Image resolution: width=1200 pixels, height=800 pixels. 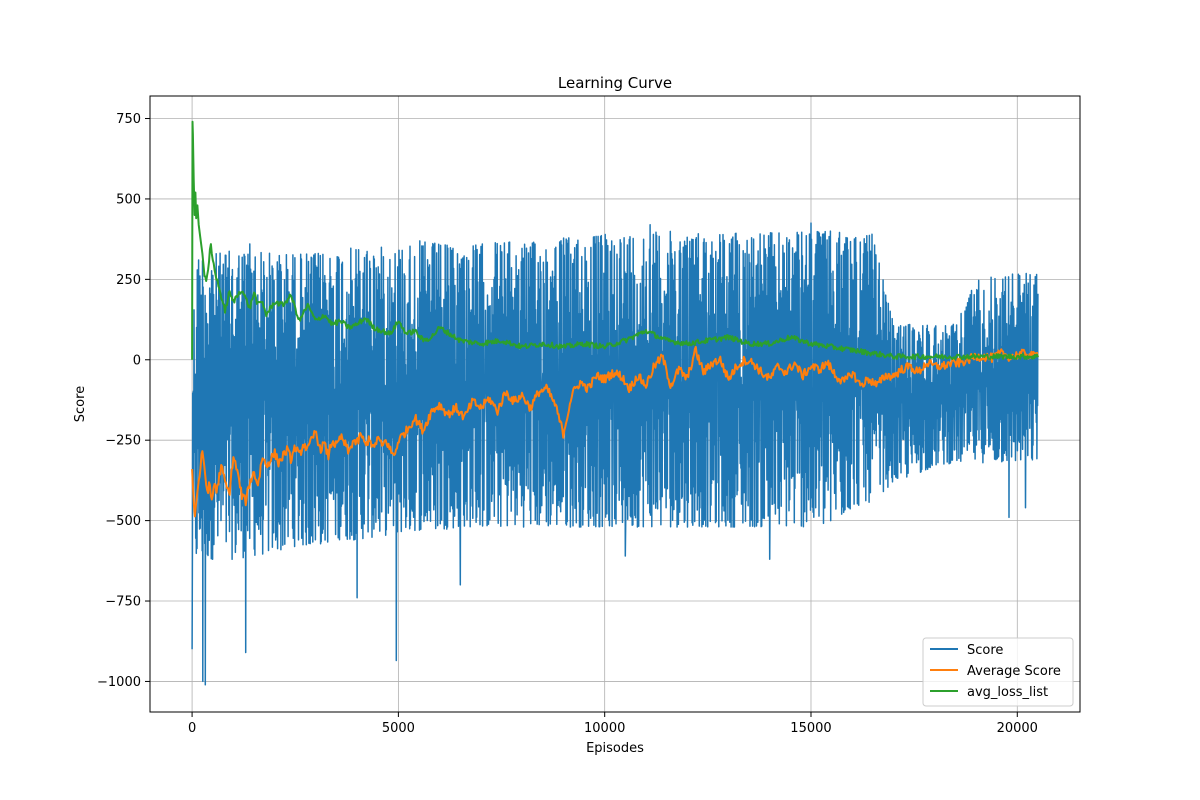 What do you see at coordinates (604, 728) in the screenshot?
I see `x-tick-label: 10000` at bounding box center [604, 728].